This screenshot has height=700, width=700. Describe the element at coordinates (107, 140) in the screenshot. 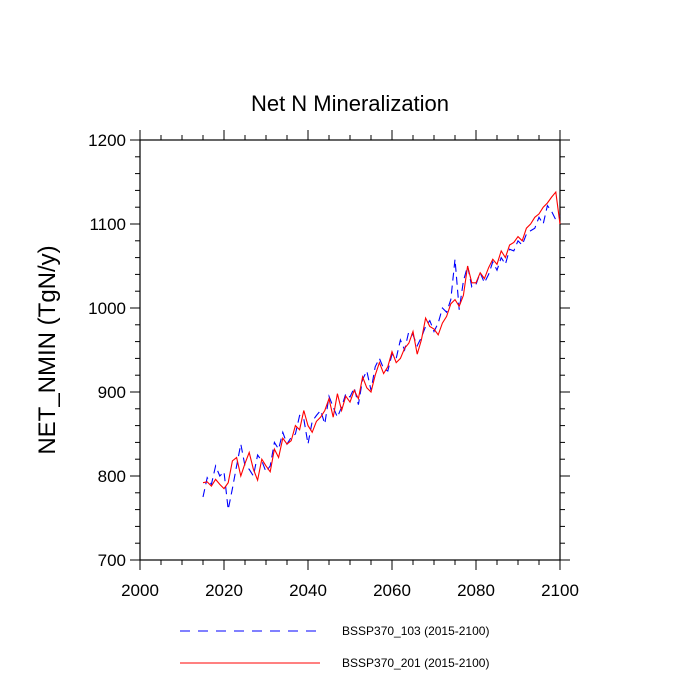

I see `y-tick-label: 1200` at that location.